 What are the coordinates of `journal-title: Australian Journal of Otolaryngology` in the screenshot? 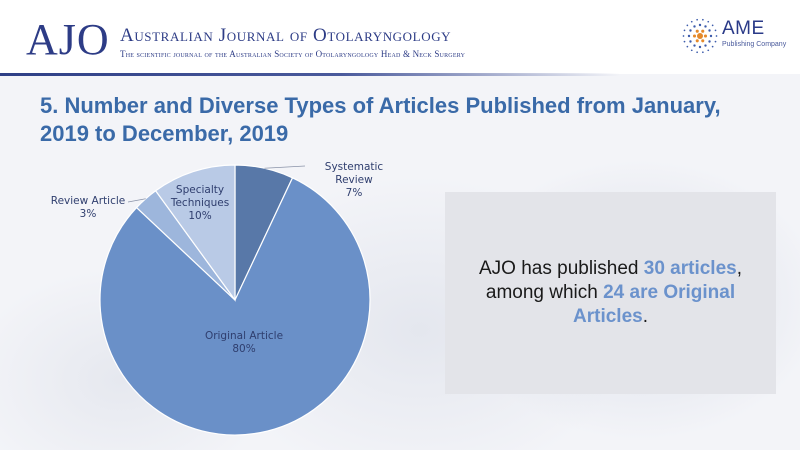 It's located at (286, 35).